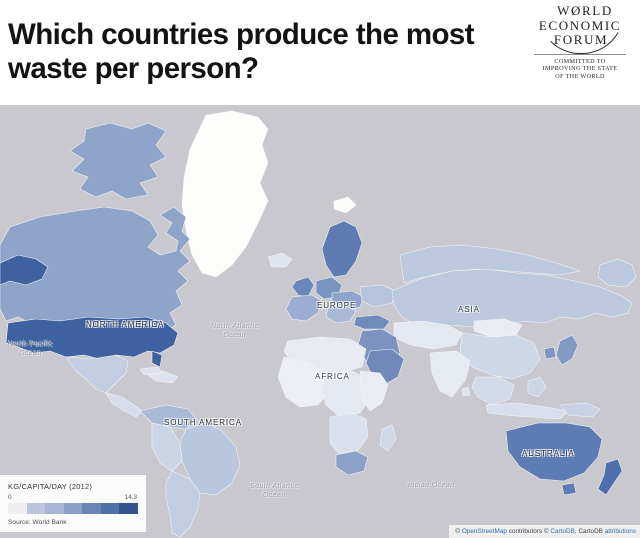 The width and height of the screenshot is (640, 538). What do you see at coordinates (234, 335) in the screenshot?
I see `ocean-label-north-atlantic-line2: Ocean` at bounding box center [234, 335].